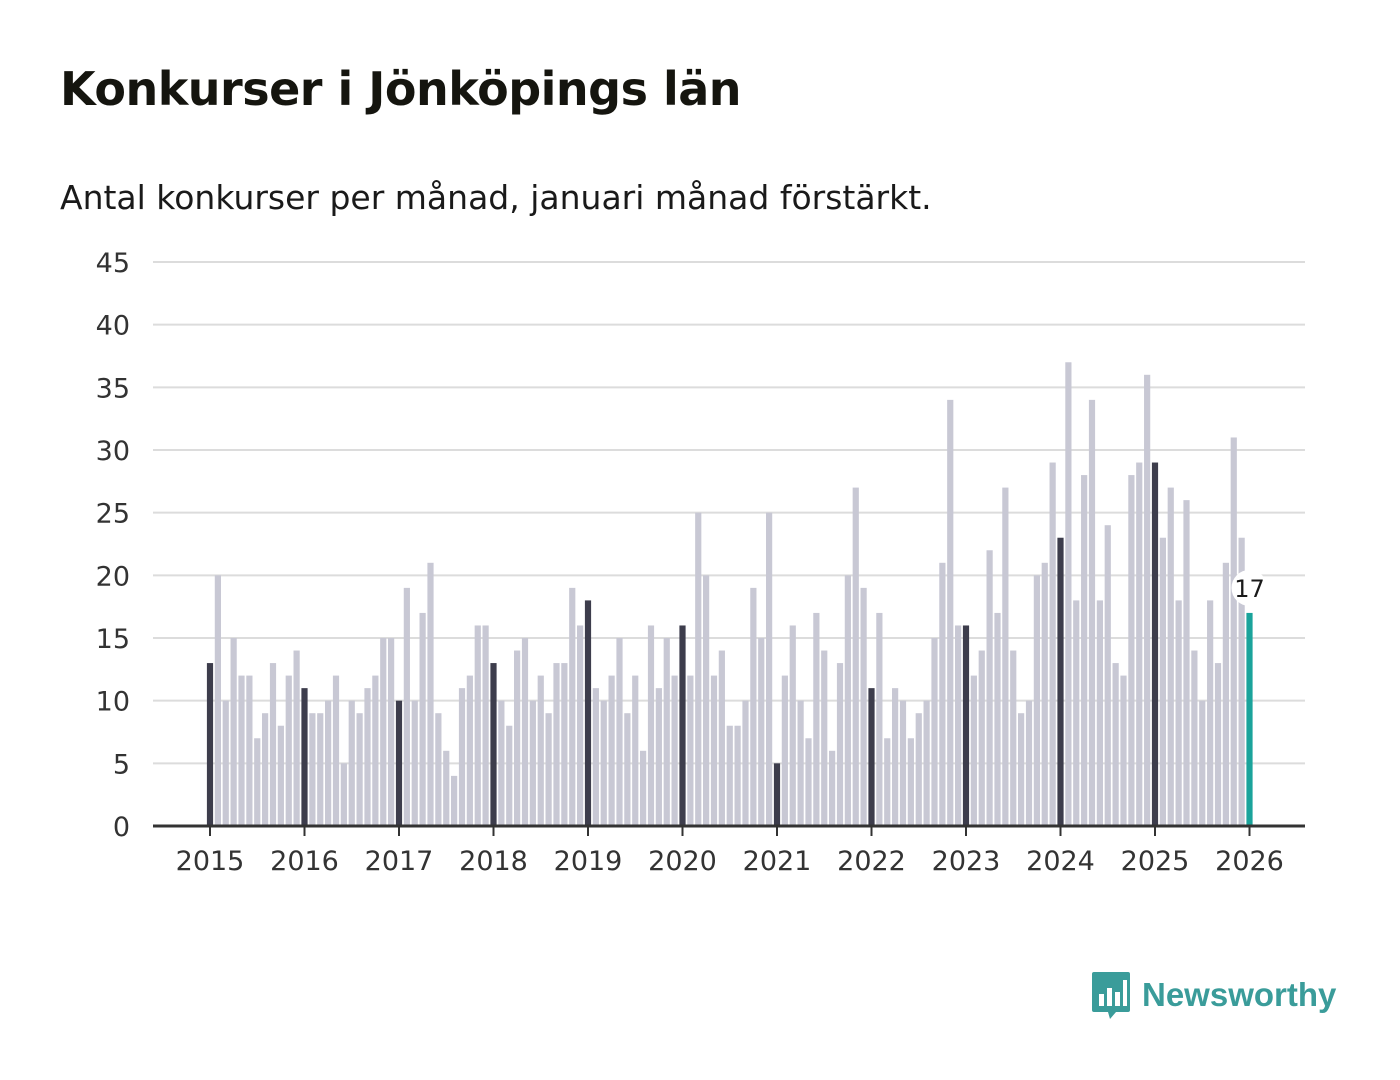 The width and height of the screenshot is (1400, 1080). Describe the element at coordinates (1213, 995) in the screenshot. I see `newsworthy-brand: Newsworthy` at that location.